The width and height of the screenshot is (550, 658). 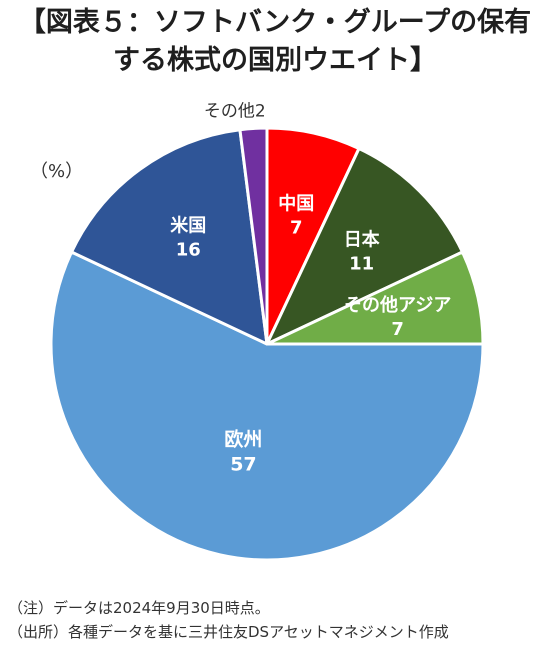 I want to click on chart-title: 【図表５：ソフトバンク・グループの保有 する株式の国別ウエイト】, so click(x=275, y=42).